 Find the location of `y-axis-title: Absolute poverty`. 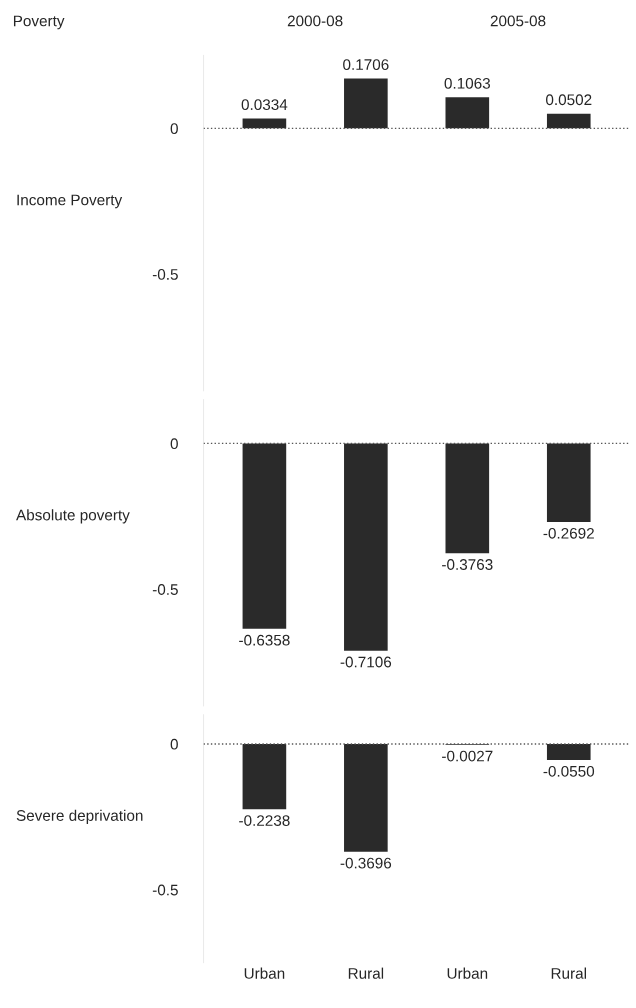

y-axis-title: Absolute poverty is located at coordinates (73, 516).